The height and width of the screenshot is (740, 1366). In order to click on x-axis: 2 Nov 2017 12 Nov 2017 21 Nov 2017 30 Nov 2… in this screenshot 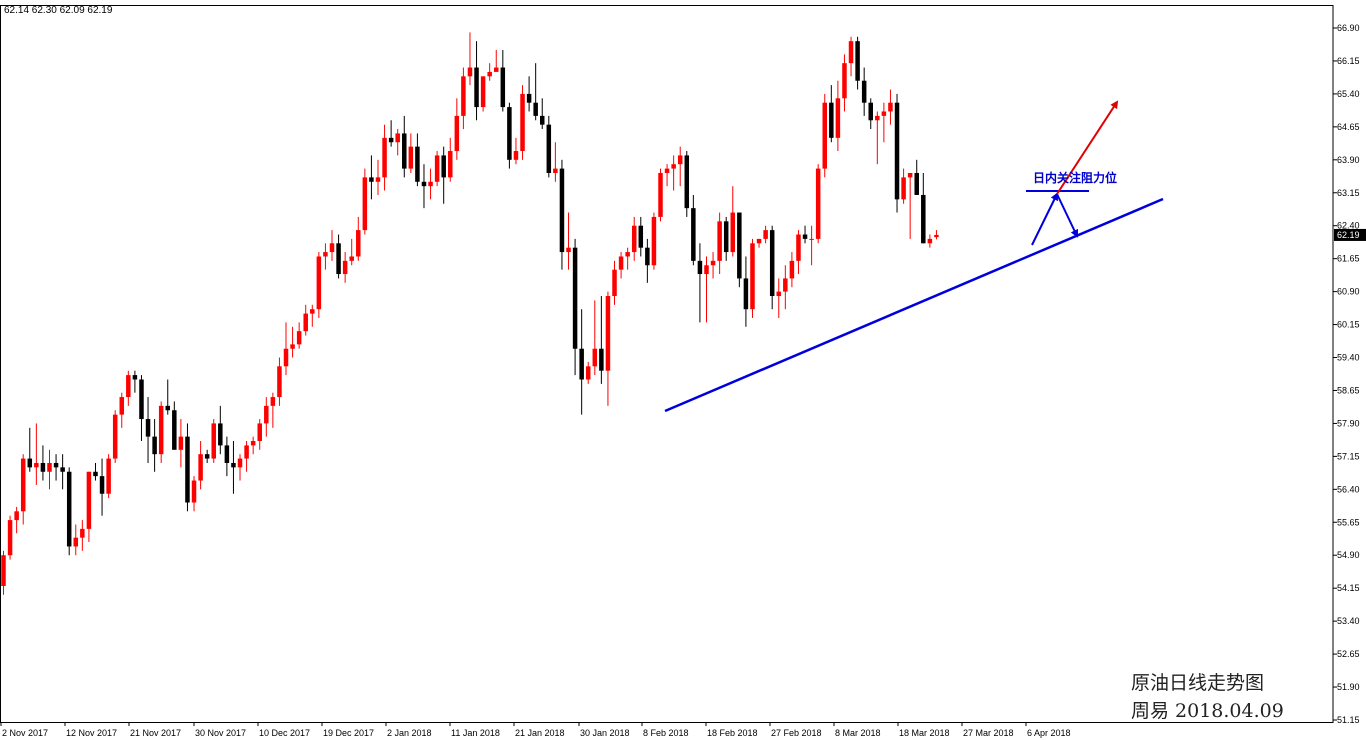, I will do `click(535, 730)`.